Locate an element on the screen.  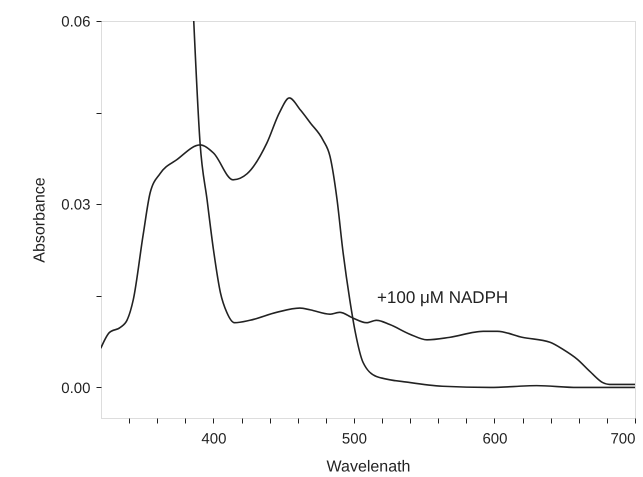
x-tick-label: 700 is located at coordinates (623, 439).